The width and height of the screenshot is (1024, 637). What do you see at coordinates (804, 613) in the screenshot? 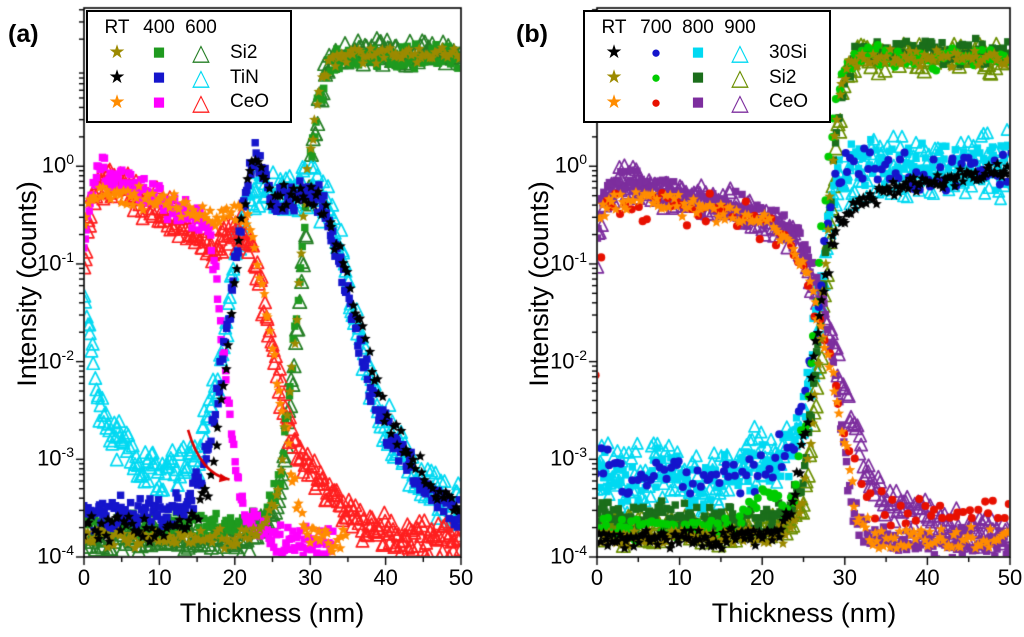
I see `x-axis-title-b: Thickness (nm)` at bounding box center [804, 613].